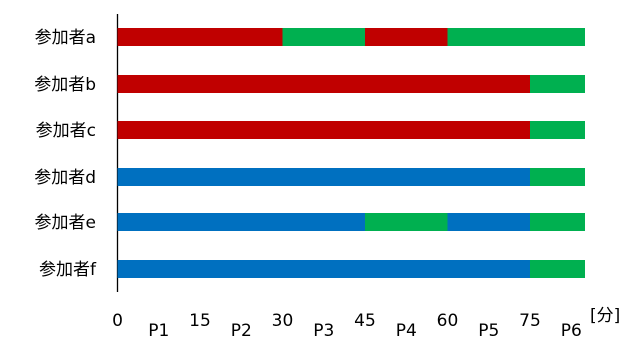 The width and height of the screenshot is (627, 340). What do you see at coordinates (241, 330) in the screenshot?
I see `phase-label: P2` at bounding box center [241, 330].